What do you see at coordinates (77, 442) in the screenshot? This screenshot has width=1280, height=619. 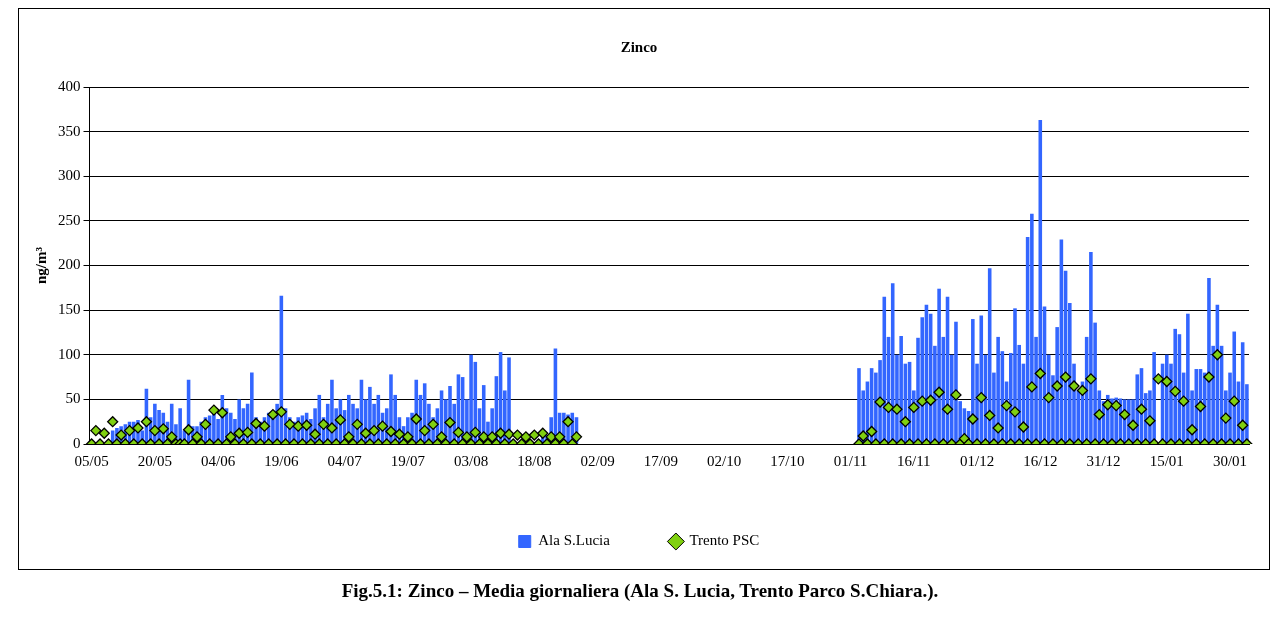 I see `y-tick-label: 0` at bounding box center [77, 442].